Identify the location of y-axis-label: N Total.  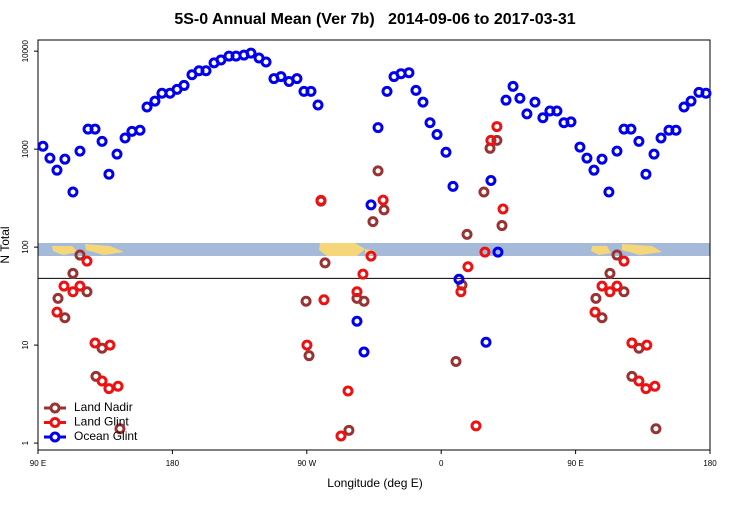
(6, 244).